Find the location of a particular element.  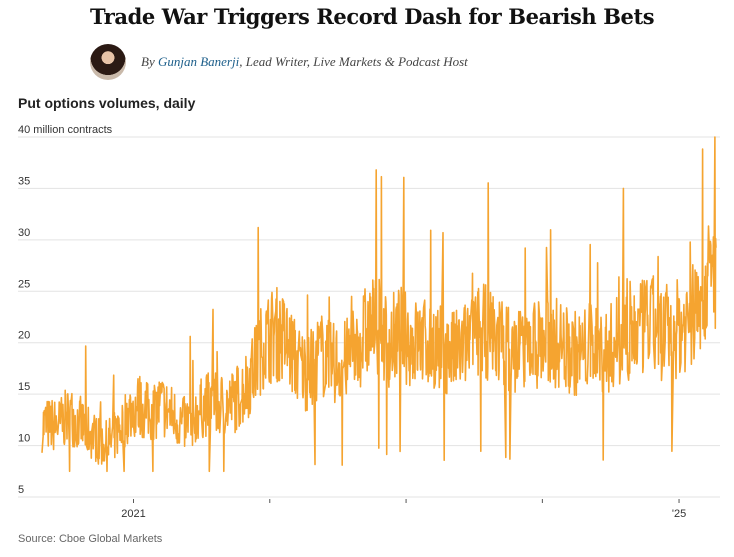

y-tick: 10 is located at coordinates (24, 439).